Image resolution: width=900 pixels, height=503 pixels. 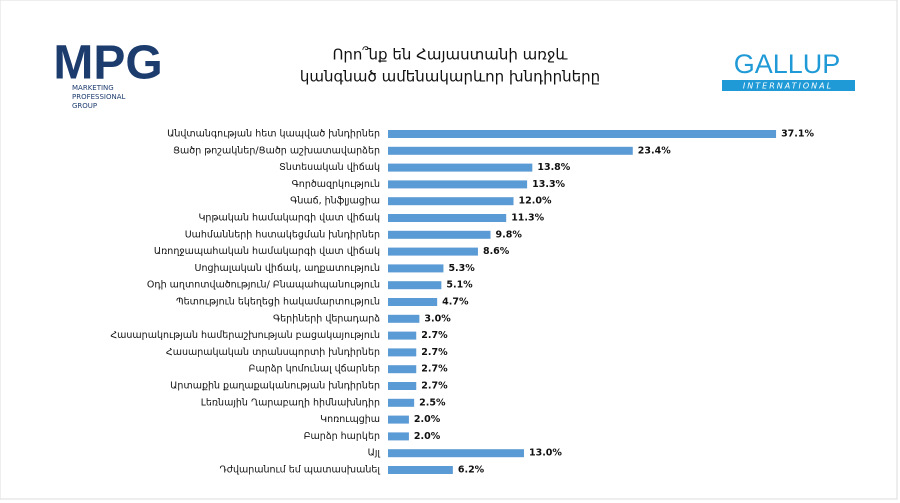 What do you see at coordinates (545, 453) in the screenshot?
I see `value-label: 13.0%` at bounding box center [545, 453].